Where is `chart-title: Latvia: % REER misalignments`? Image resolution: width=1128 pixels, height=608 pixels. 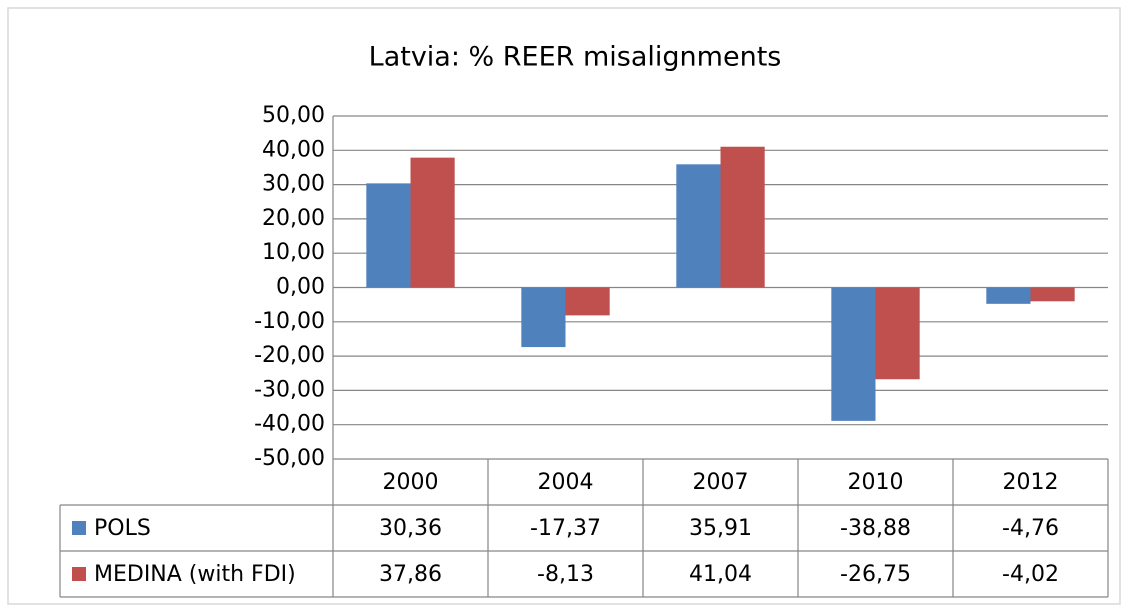
chart-title: Latvia: % REER misalignments is located at coordinates (575, 57).